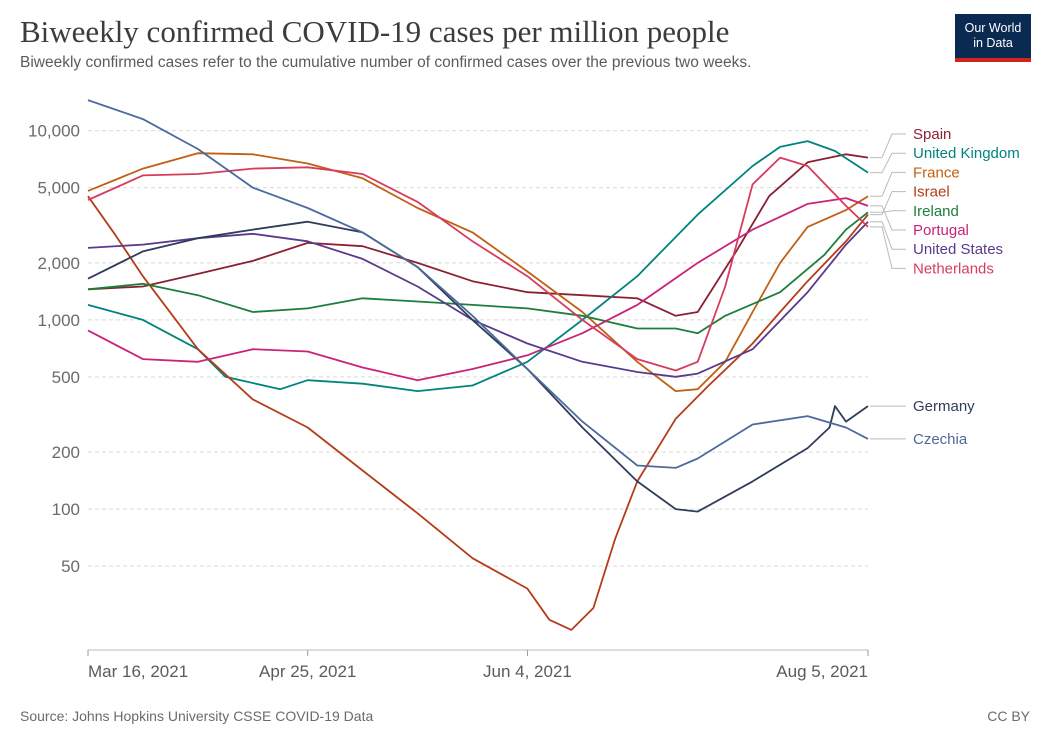  What do you see at coordinates (70, 566) in the screenshot?
I see `y-tick-label: 50` at bounding box center [70, 566].